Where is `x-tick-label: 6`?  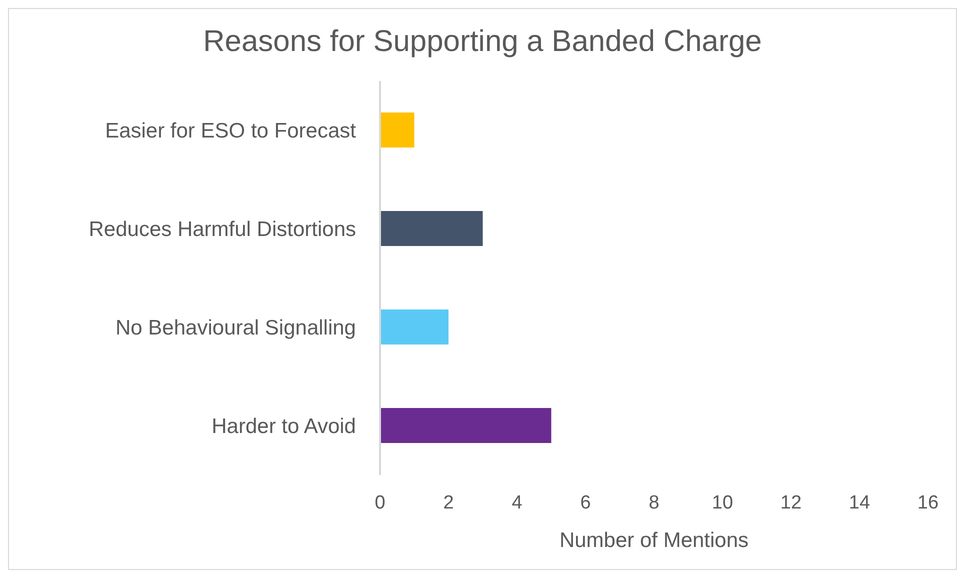
x-tick-label: 6 is located at coordinates (585, 503).